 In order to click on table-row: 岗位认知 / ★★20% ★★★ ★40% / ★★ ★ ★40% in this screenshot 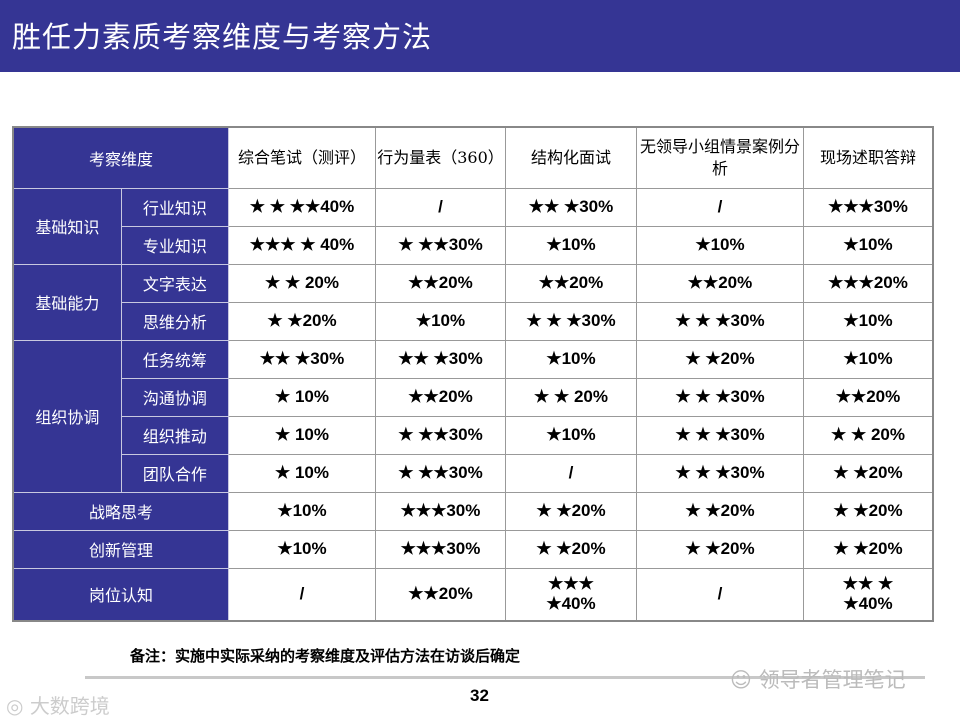, I will do `click(473, 594)`.